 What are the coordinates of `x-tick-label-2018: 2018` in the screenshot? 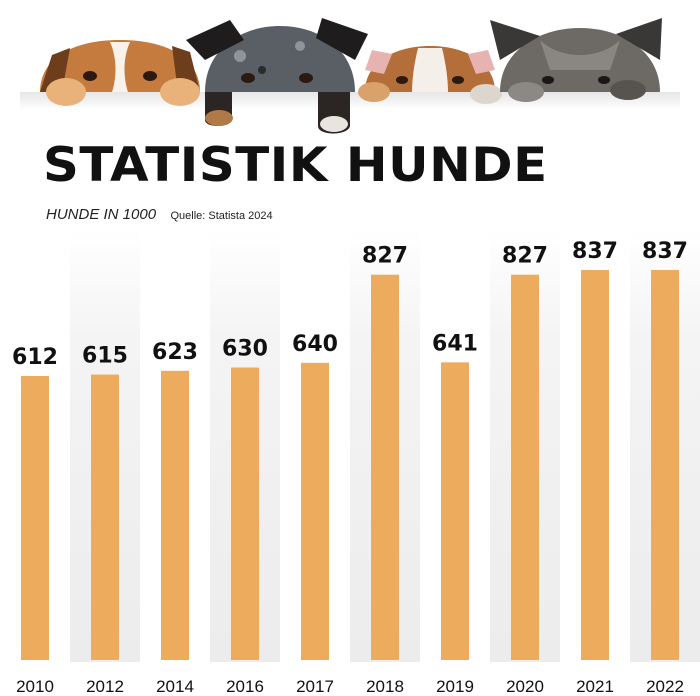 It's located at (385, 686).